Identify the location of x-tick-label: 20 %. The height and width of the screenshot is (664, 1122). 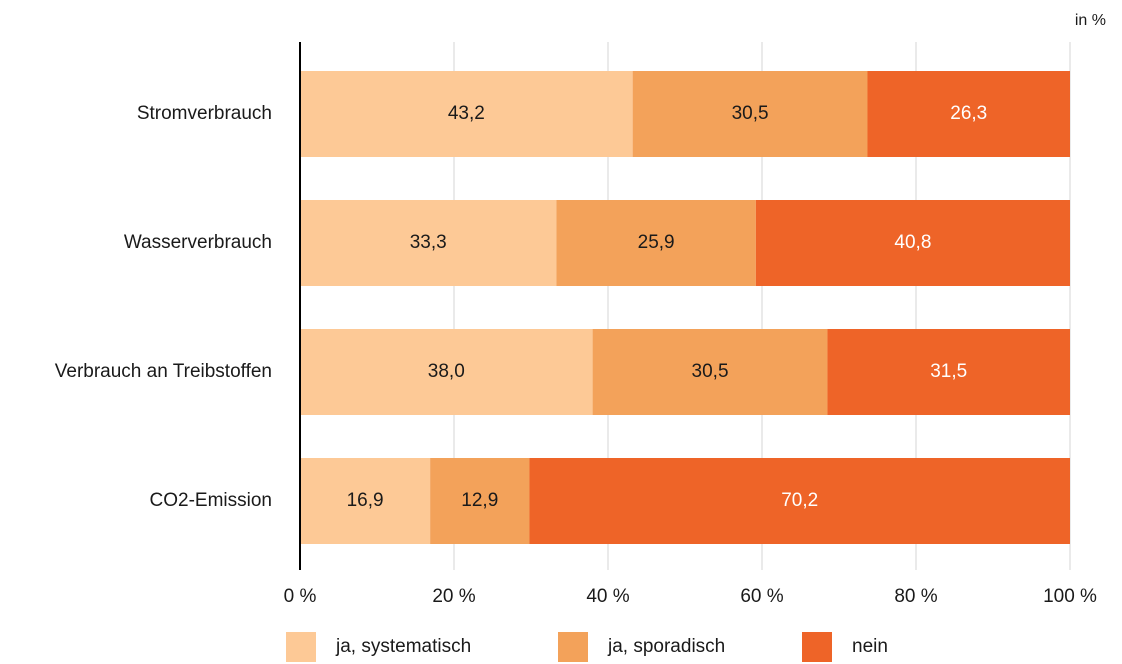
(453, 596).